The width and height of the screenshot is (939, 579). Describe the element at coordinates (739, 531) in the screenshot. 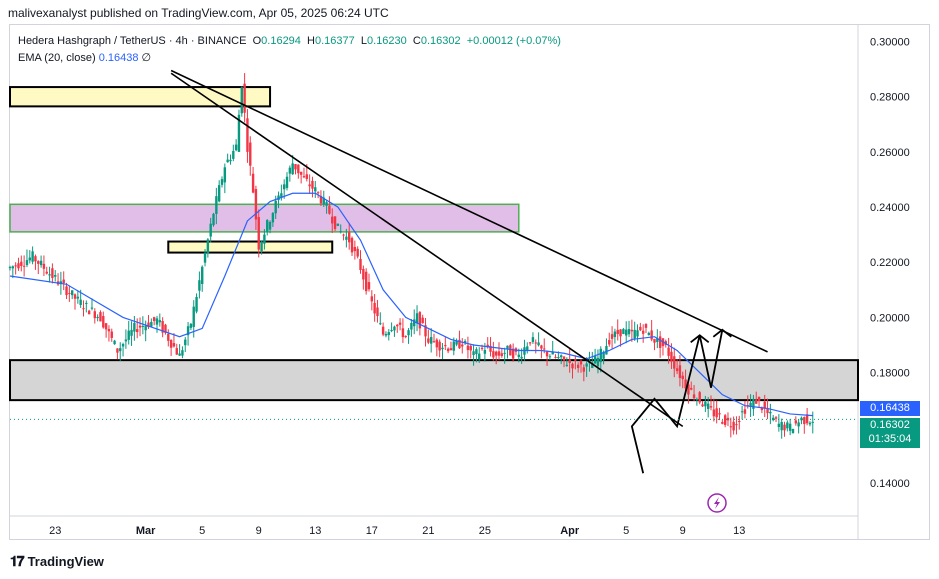

I see `x-tick-label: 13` at that location.